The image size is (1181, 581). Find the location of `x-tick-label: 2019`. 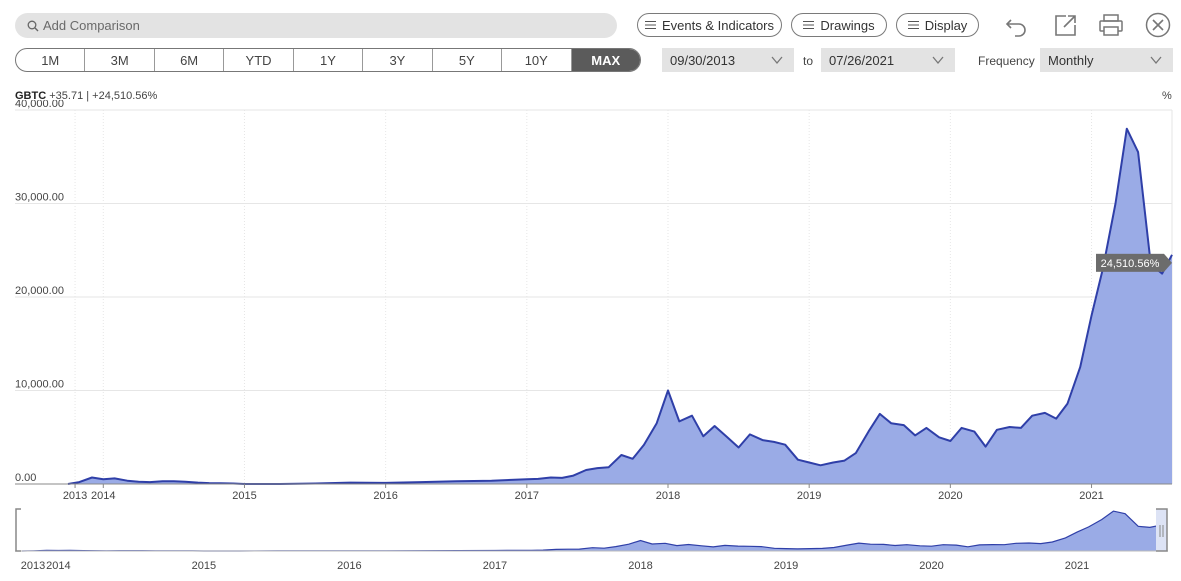

x-tick-label: 2019 is located at coordinates (809, 495).